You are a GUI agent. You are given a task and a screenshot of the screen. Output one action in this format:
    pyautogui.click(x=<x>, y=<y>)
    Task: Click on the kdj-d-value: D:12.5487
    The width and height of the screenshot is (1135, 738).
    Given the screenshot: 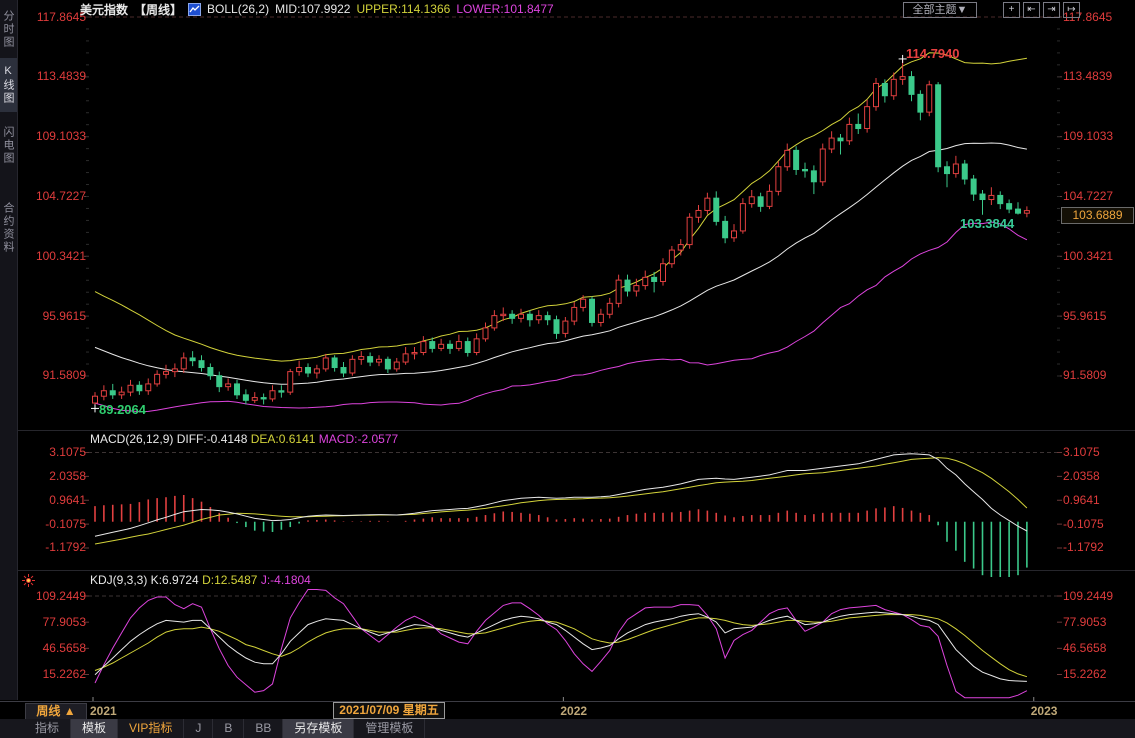 What is the action you would take?
    pyautogui.click(x=230, y=580)
    